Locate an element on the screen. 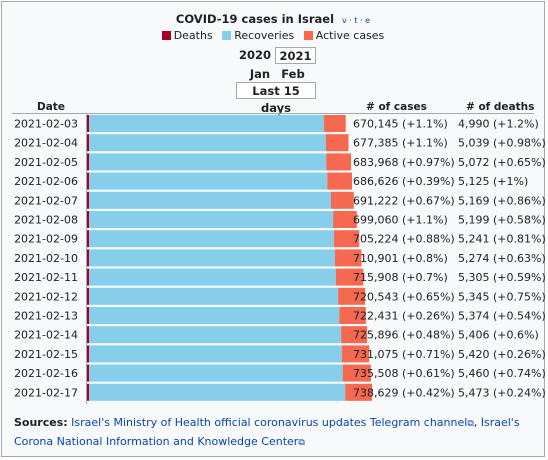 The height and width of the screenshot is (460, 548). legend-deaths-label: Deaths is located at coordinates (193, 35).